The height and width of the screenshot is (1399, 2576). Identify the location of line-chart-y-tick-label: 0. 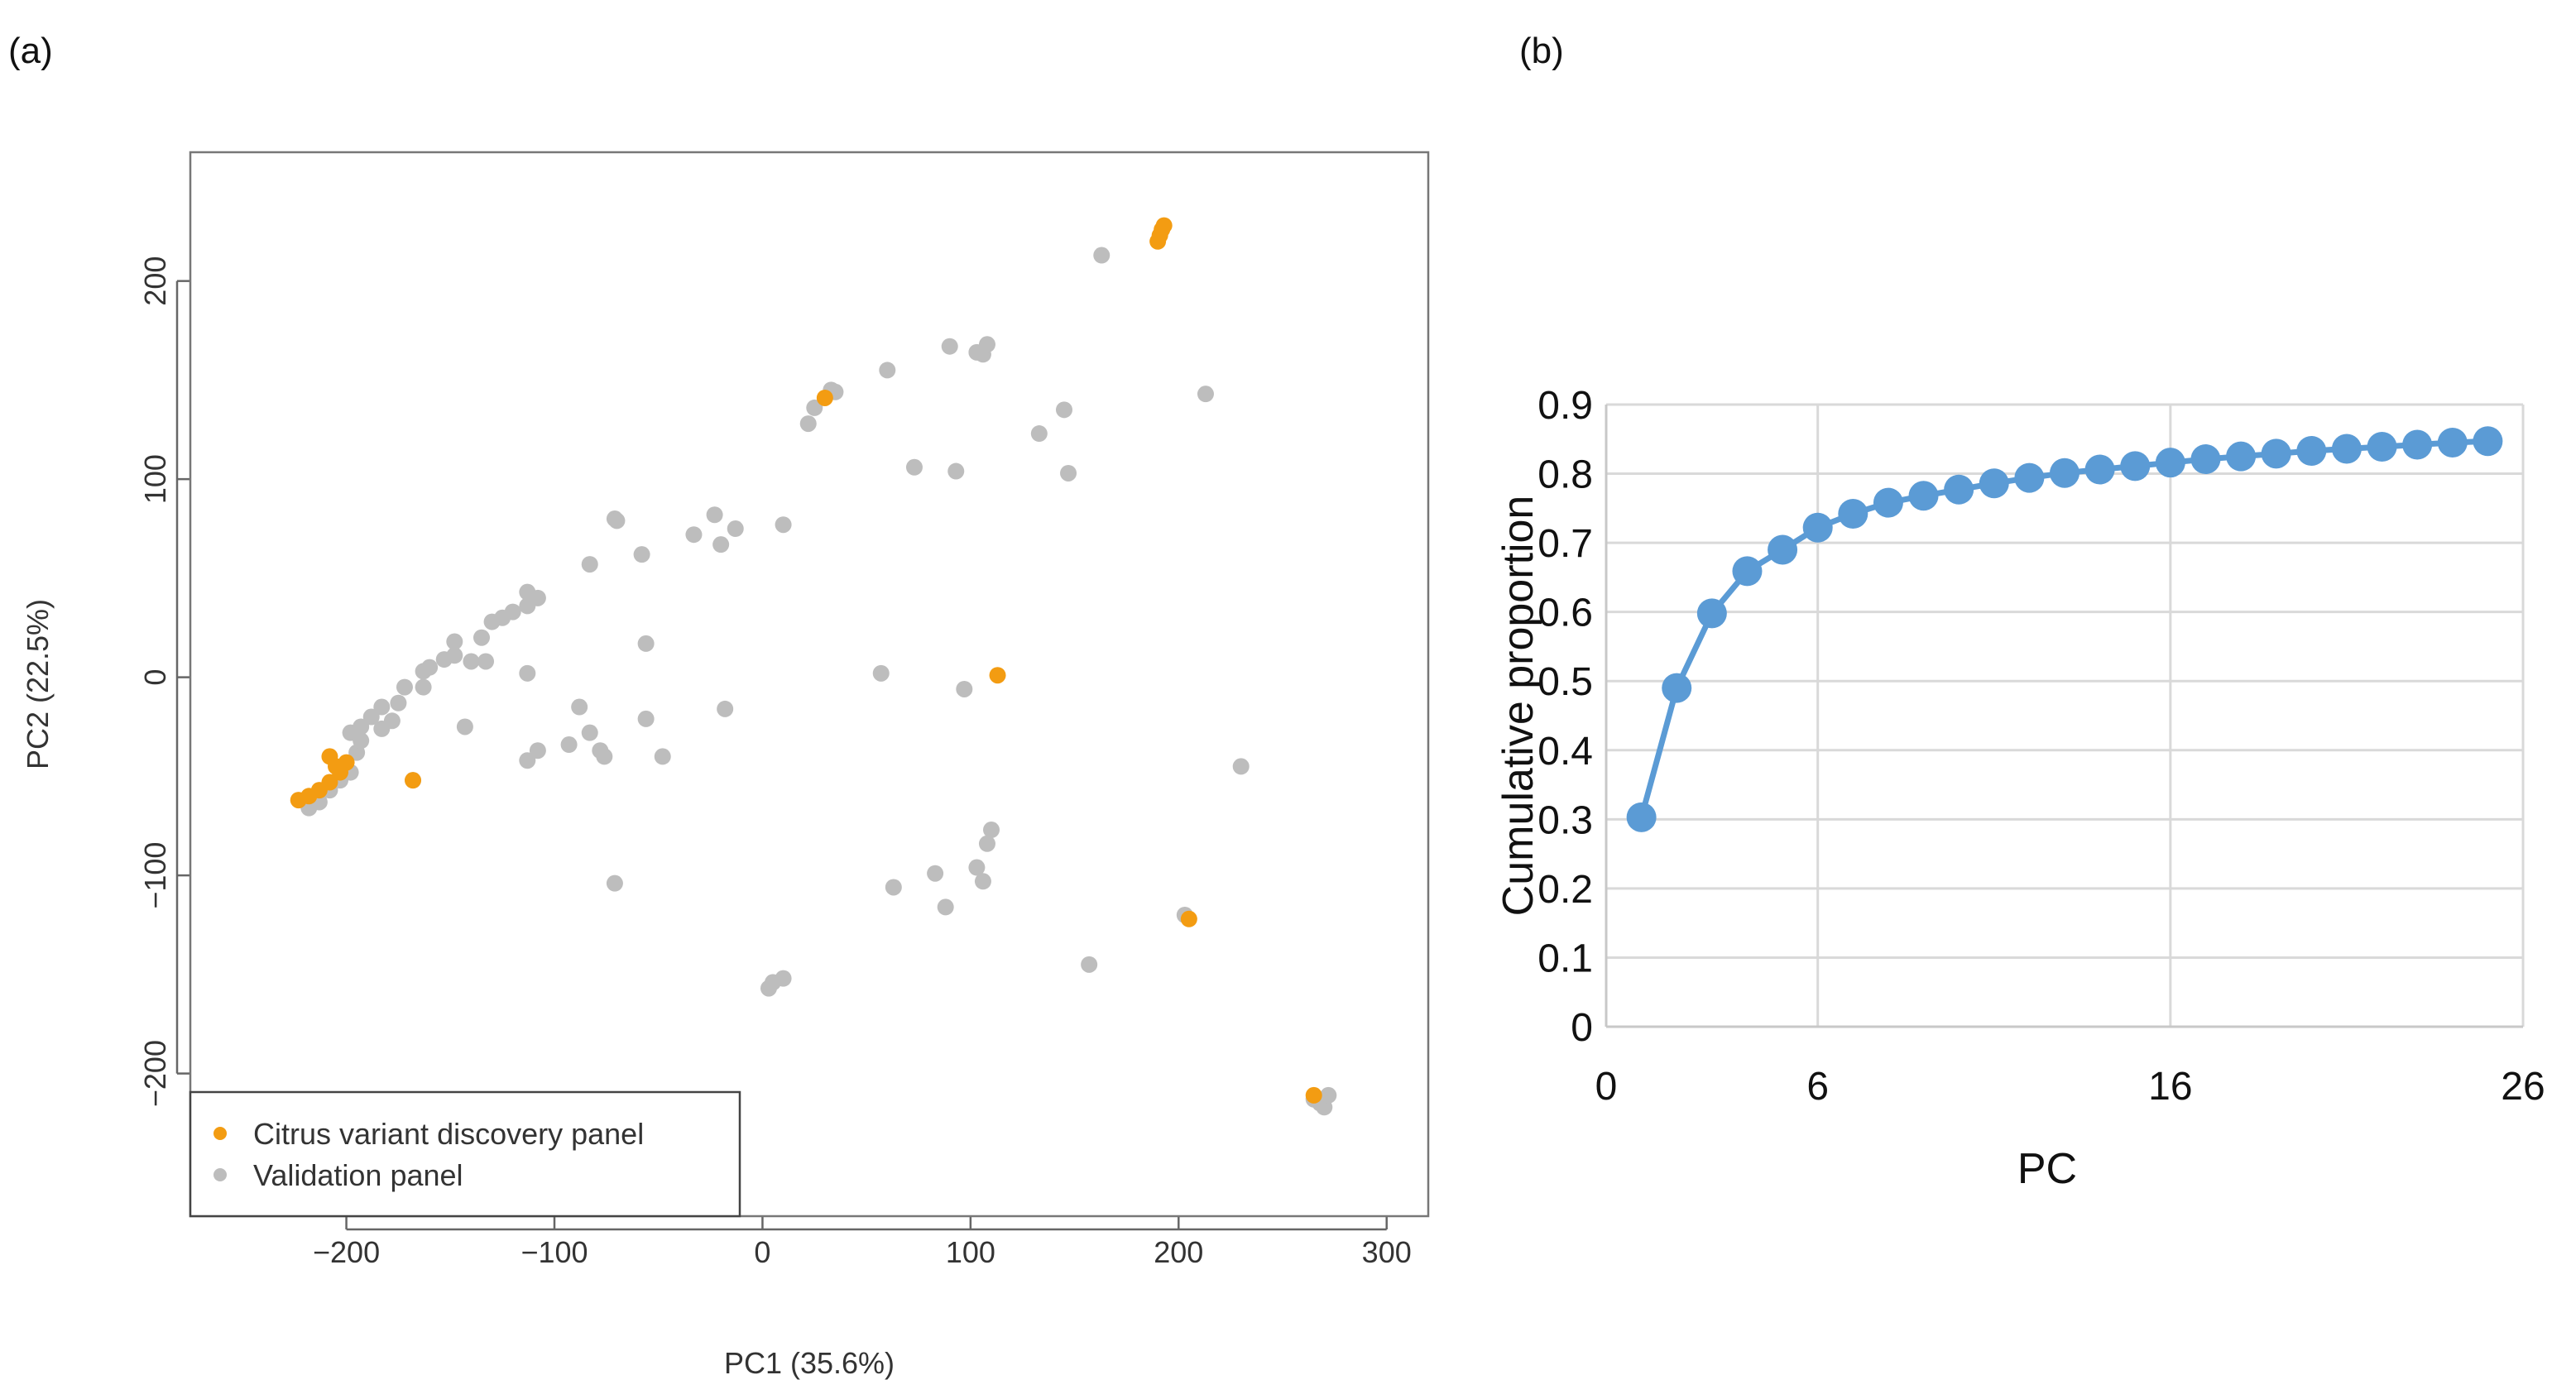
(1582, 1028).